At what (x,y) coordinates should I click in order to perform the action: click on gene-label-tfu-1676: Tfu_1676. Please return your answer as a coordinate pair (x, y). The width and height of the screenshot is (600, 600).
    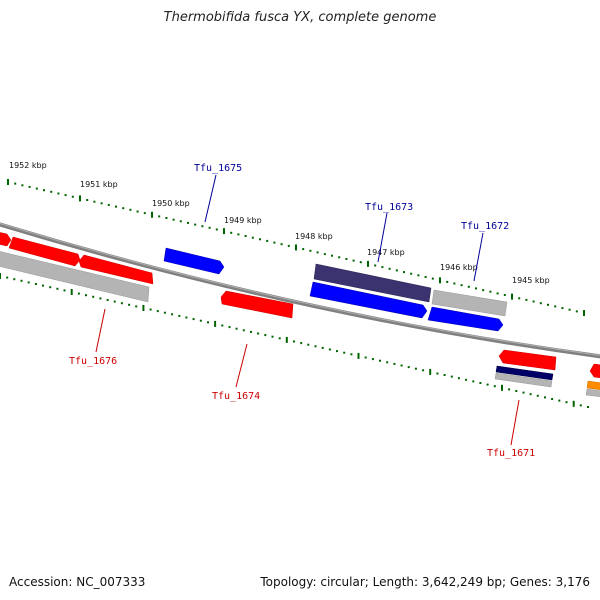
    Looking at the image, I should click on (93, 361).